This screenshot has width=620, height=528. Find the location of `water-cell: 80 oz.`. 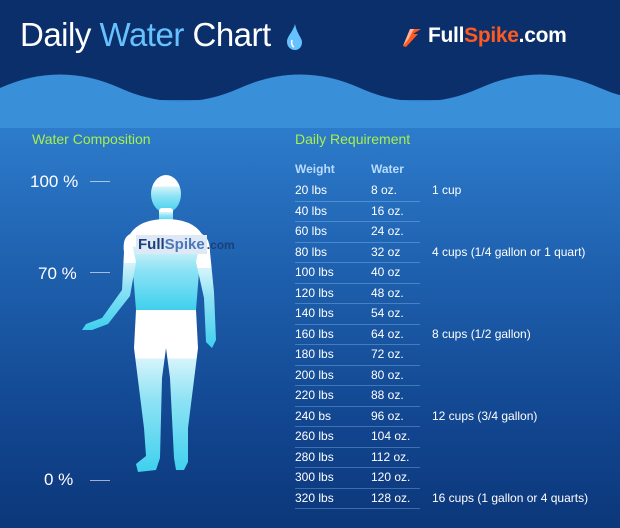

water-cell: 80 oz. is located at coordinates (387, 374).